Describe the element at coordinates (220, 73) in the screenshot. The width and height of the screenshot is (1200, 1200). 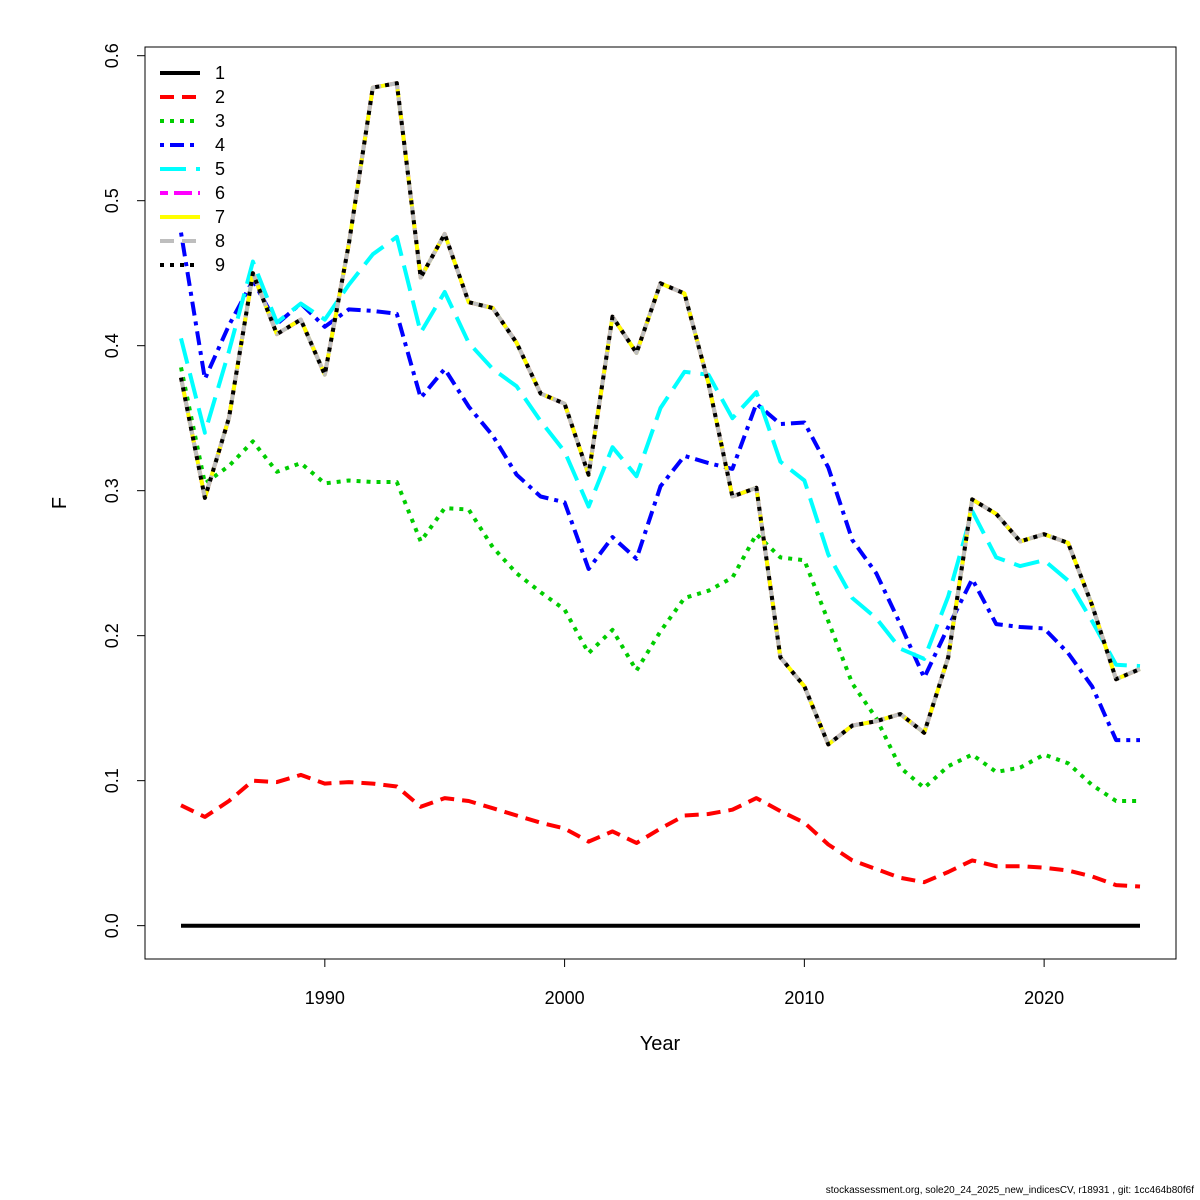
I see `legend-label-1: 1` at that location.